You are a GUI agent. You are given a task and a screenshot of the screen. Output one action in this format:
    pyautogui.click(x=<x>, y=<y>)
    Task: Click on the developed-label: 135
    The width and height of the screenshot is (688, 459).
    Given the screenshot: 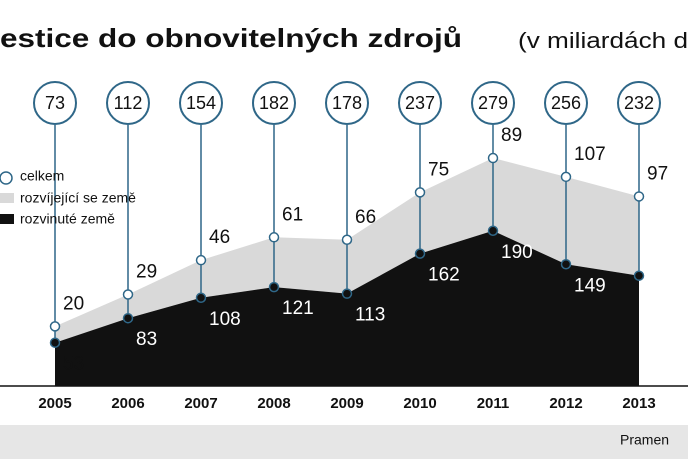 What is the action you would take?
    pyautogui.click(x=663, y=297)
    